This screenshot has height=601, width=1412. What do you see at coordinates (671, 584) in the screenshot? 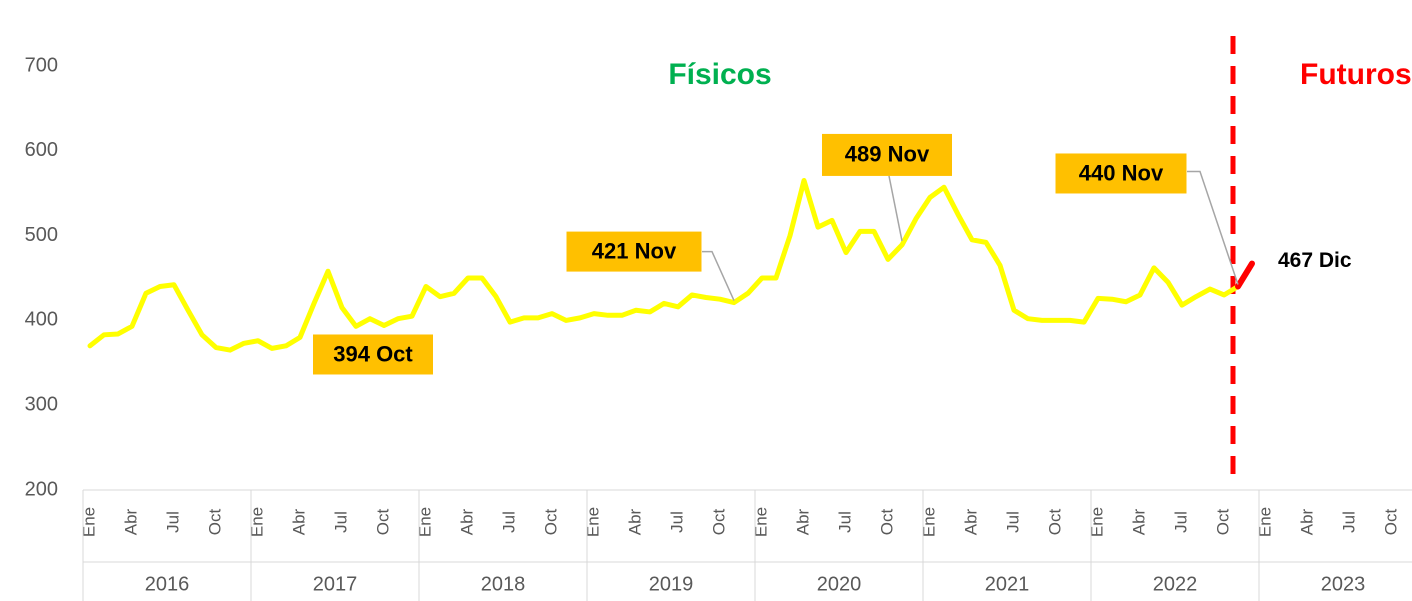
I see `year-label: 2019` at bounding box center [671, 584].